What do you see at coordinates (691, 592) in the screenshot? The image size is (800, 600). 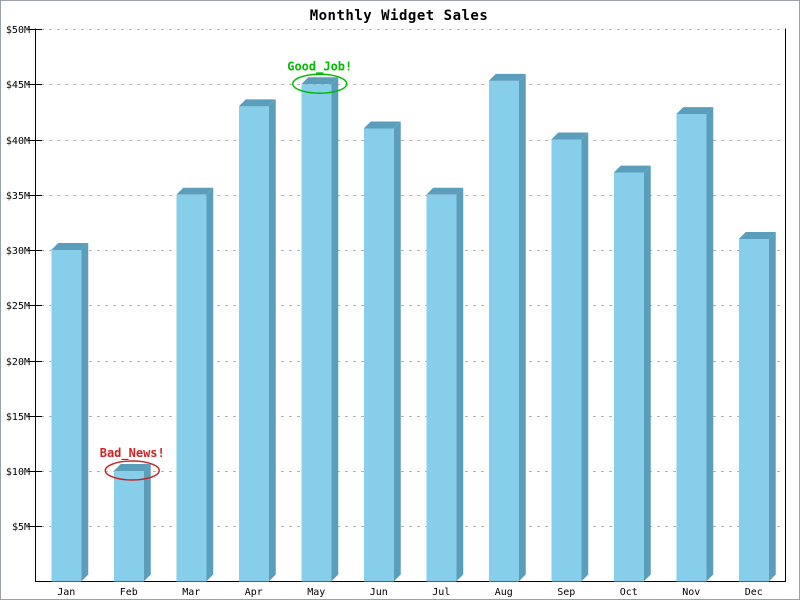 I see `x-tick-label-nov: Nov` at bounding box center [691, 592].